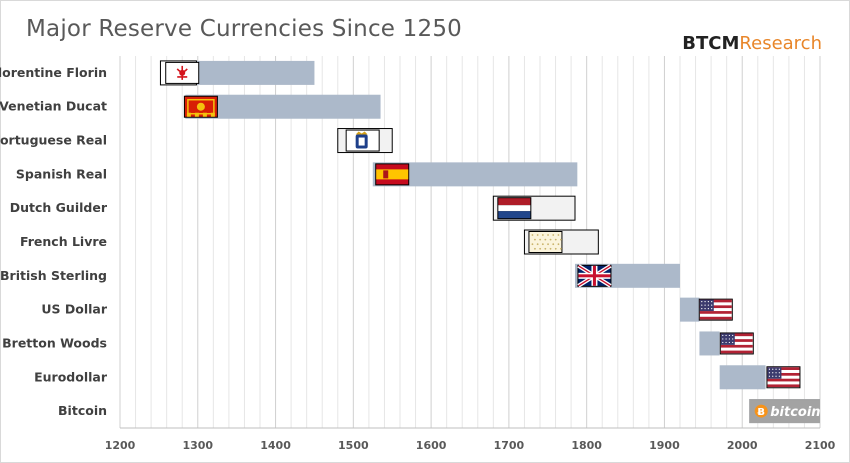 The height and width of the screenshot is (463, 850). I want to click on coat-of-arms, so click(386, 174).